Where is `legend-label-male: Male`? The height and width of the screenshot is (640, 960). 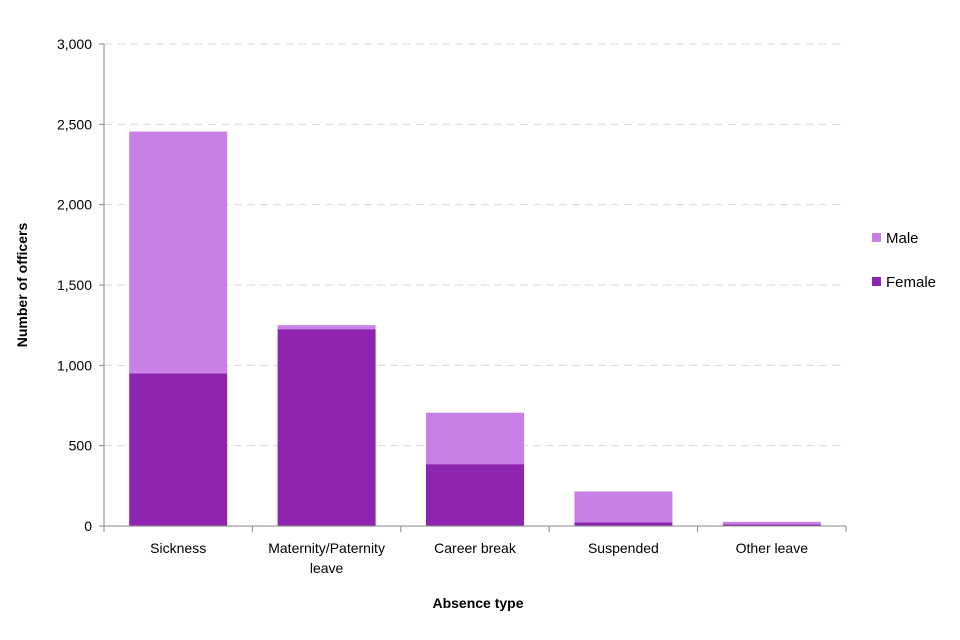 legend-label-male: Male is located at coordinates (902, 238).